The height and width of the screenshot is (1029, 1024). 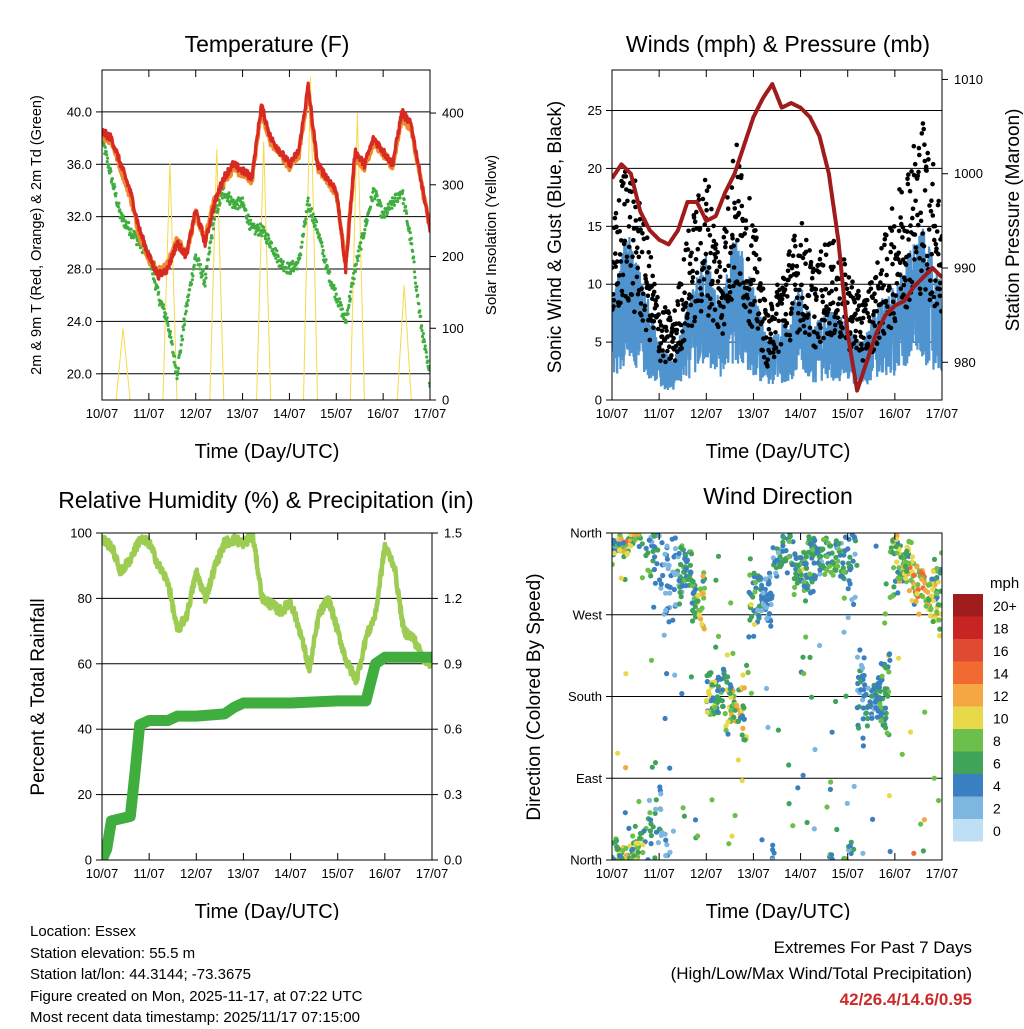 I want to click on direction-xlabel: Time (Day/UTC), so click(x=778, y=910).